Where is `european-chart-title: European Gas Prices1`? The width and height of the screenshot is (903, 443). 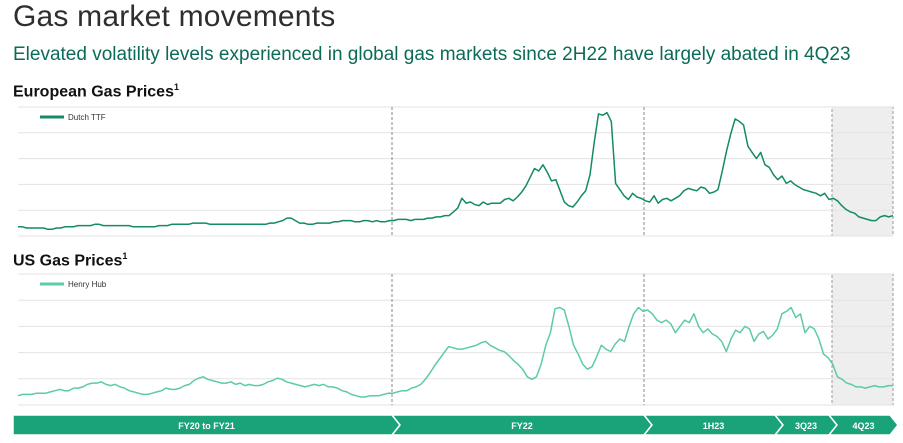
european-chart-title: European Gas Prices1 is located at coordinates (96, 91).